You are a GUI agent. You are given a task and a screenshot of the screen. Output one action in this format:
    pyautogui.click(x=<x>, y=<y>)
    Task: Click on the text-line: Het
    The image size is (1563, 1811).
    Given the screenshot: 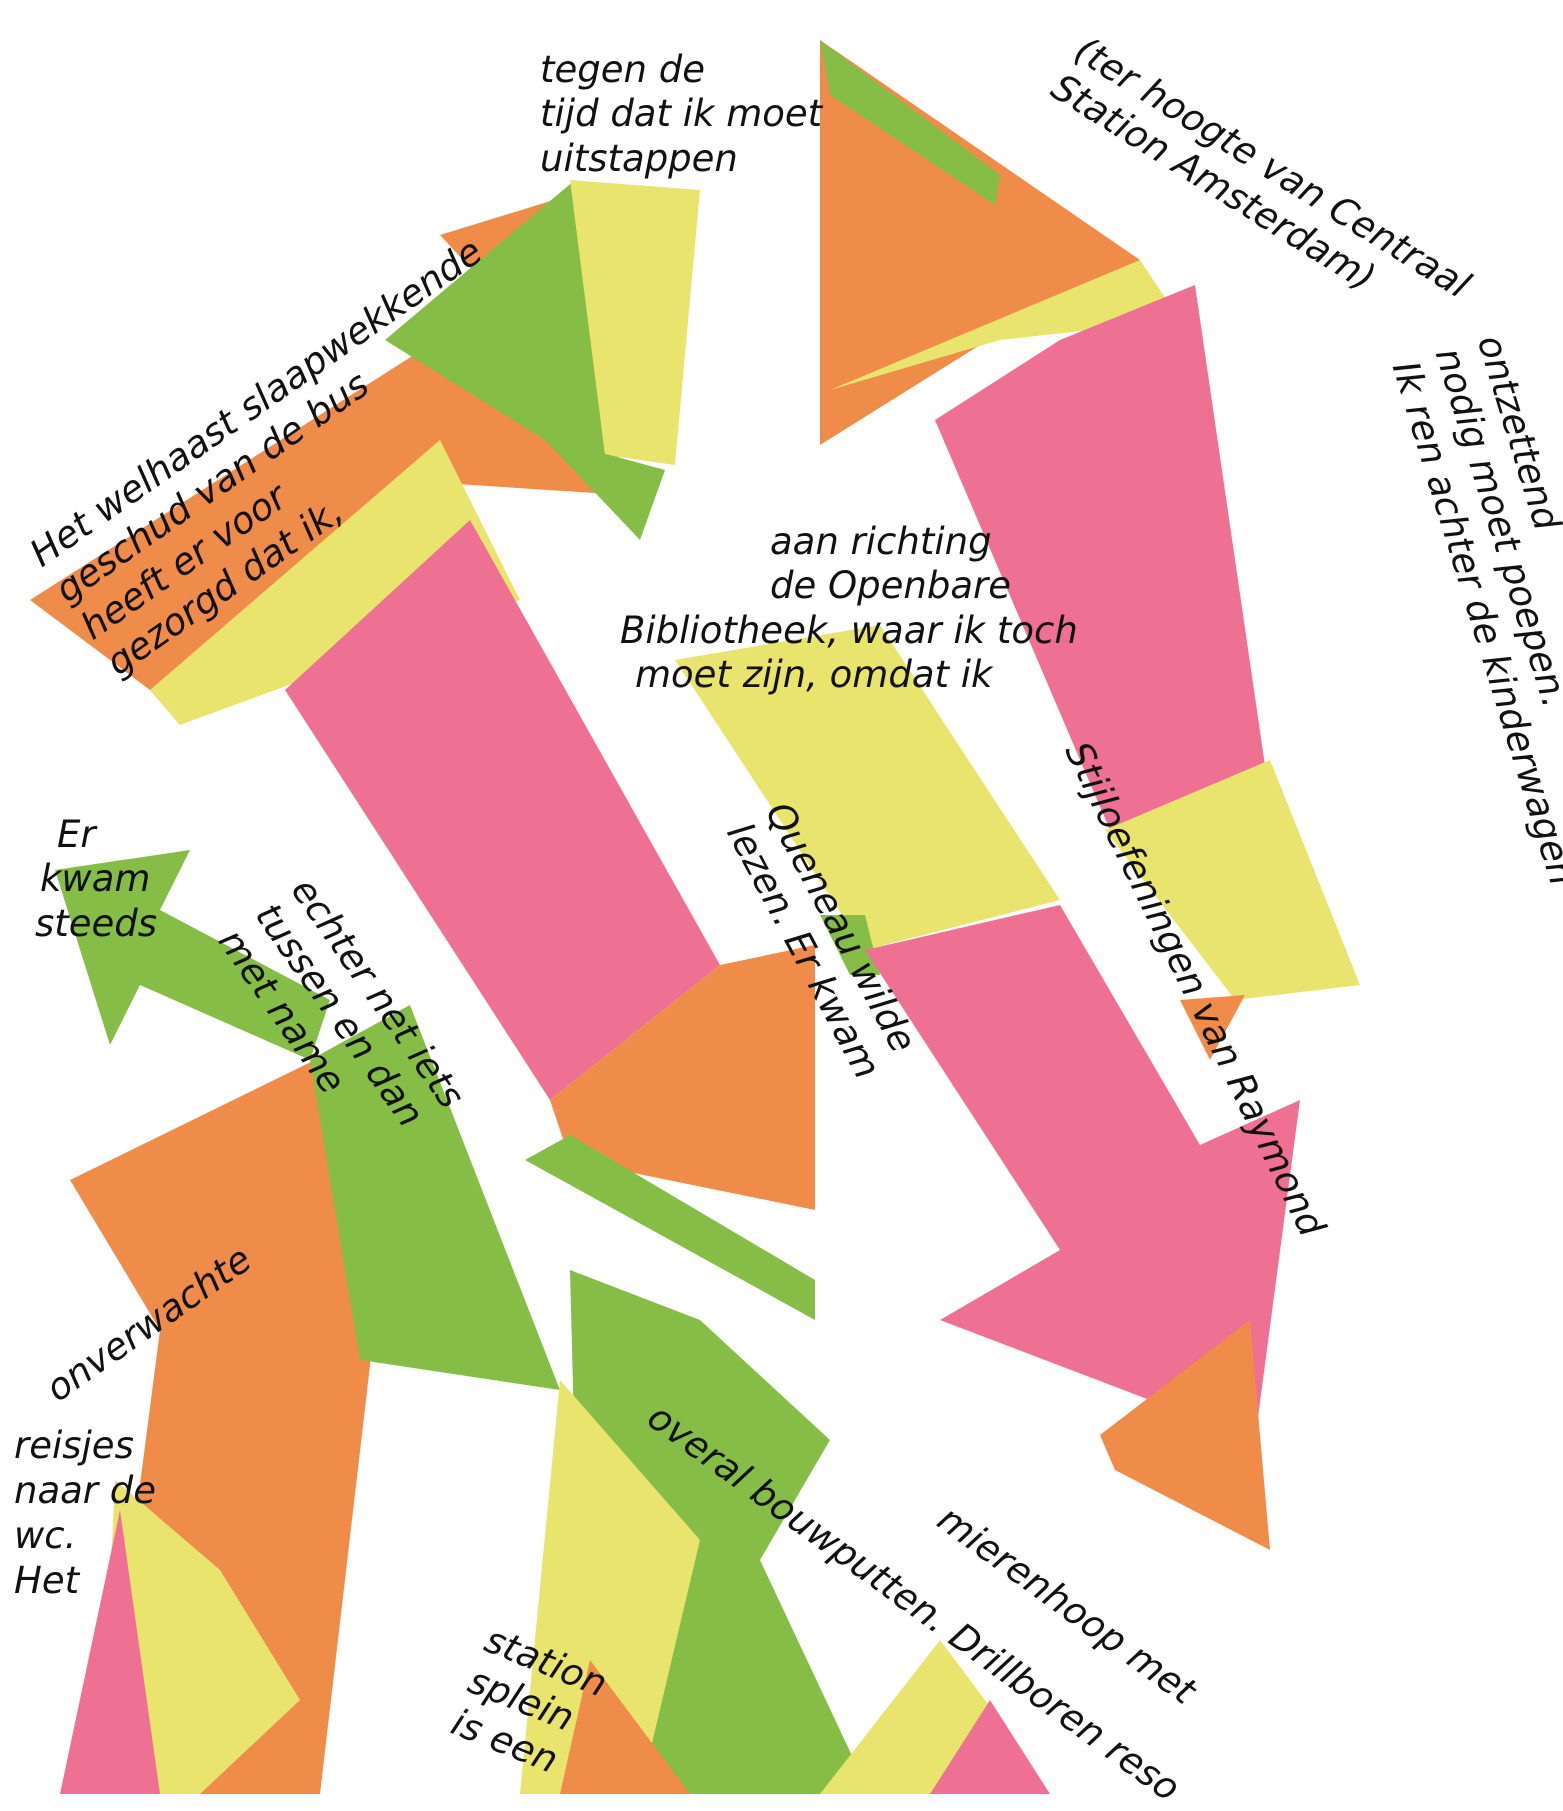 What is the action you would take?
    pyautogui.click(x=47, y=1581)
    